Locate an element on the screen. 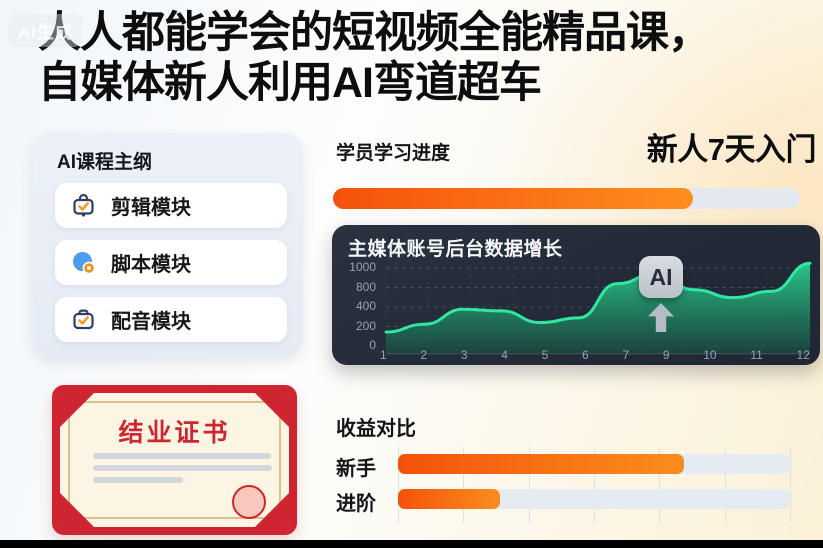 Image resolution: width=823 pixels, height=548 pixels. course-outline-card: AI课程主纲 剪辑模块 脚本模块 is located at coordinates (168, 245).